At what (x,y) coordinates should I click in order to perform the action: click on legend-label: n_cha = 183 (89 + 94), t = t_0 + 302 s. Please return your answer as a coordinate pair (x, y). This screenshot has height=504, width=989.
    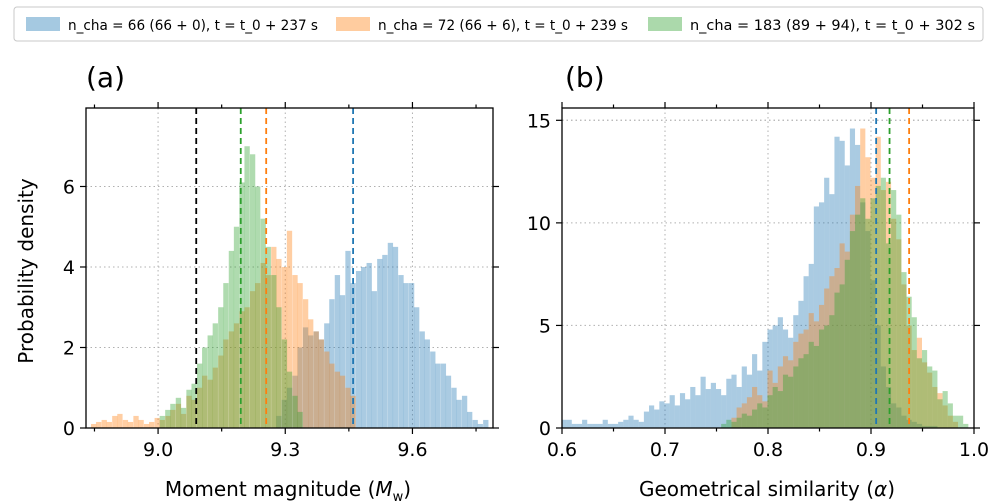
    Looking at the image, I should click on (832, 26).